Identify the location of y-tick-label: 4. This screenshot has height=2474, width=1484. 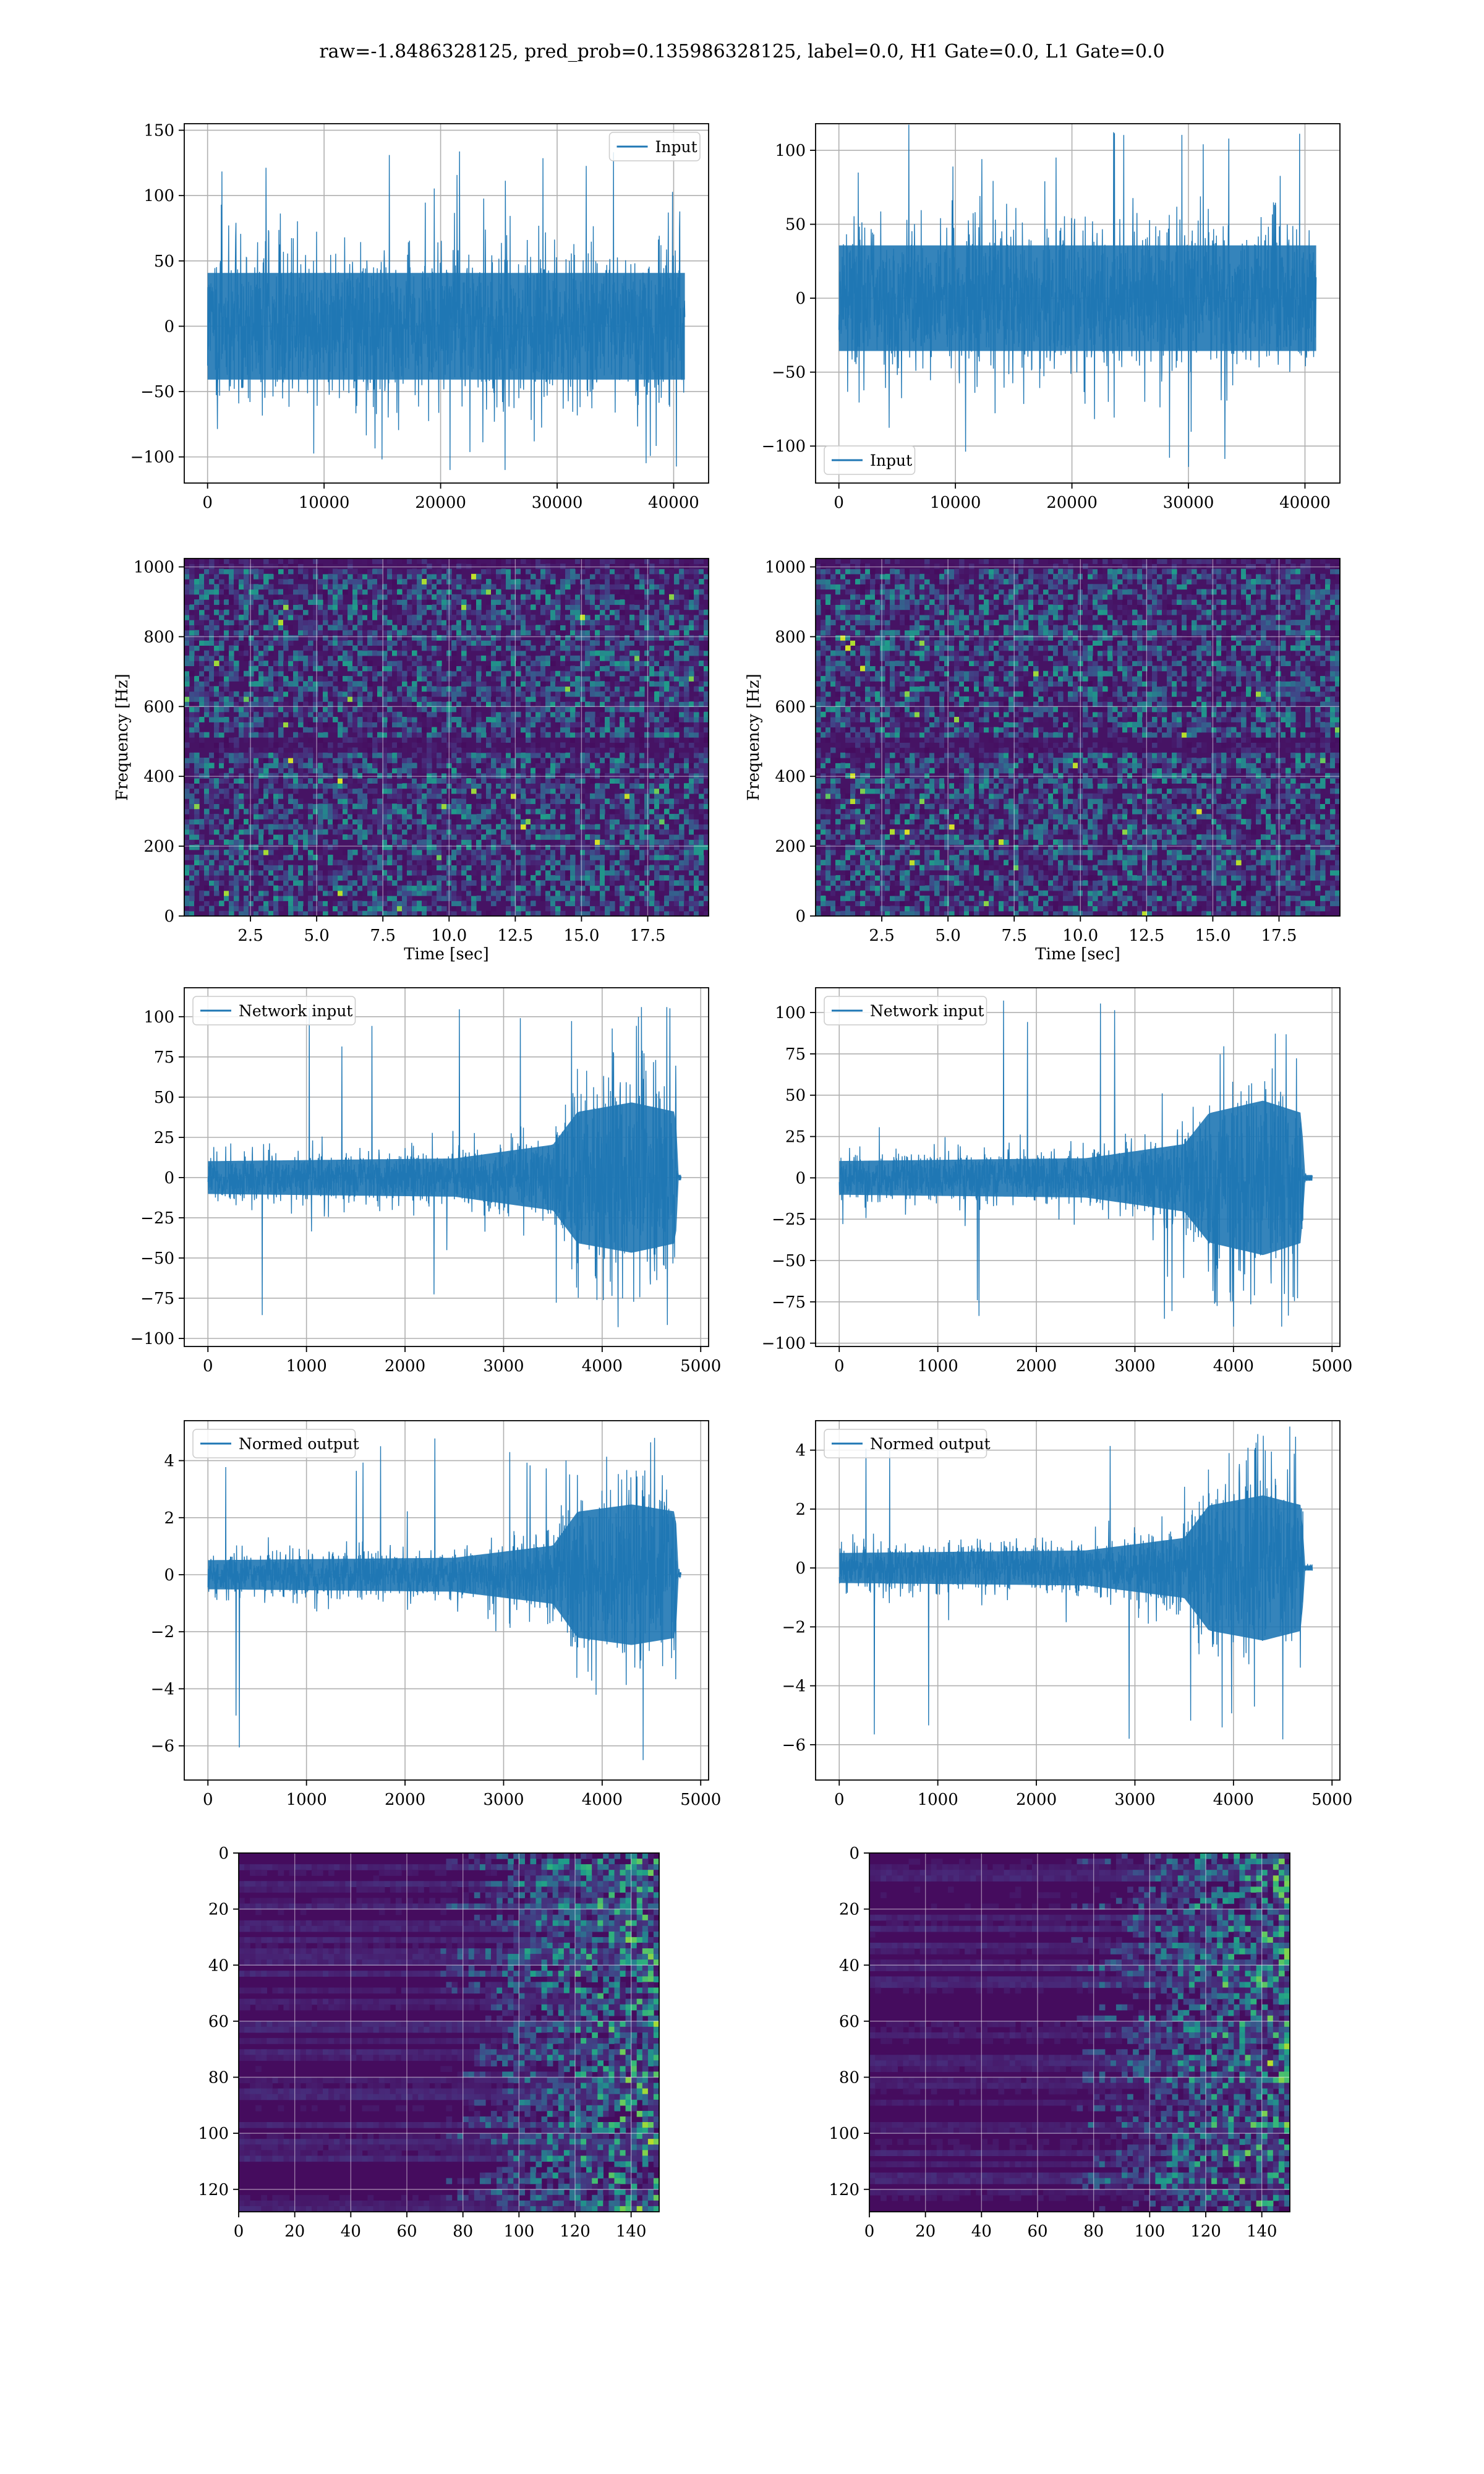
(169, 1461).